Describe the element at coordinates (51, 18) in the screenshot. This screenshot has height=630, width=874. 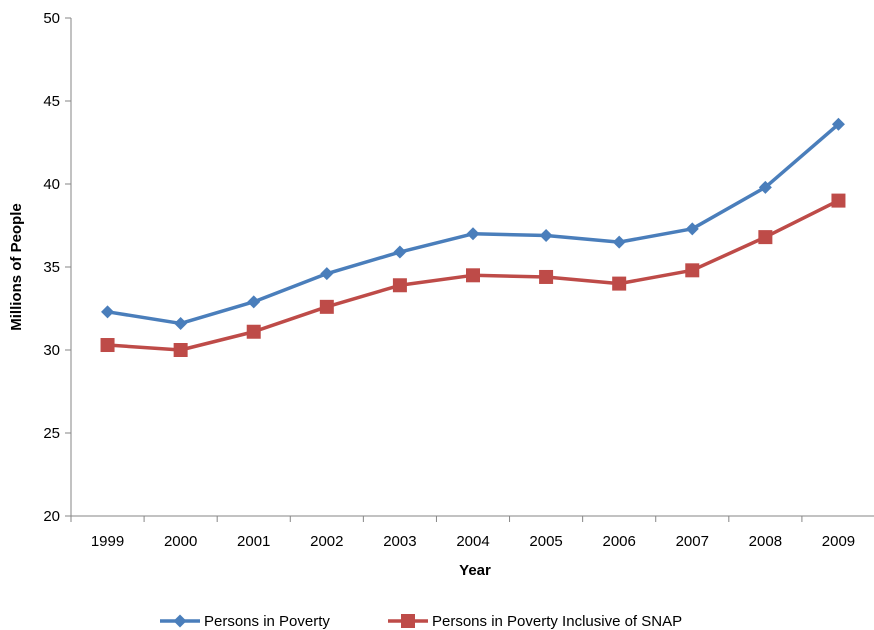
I see `y-tick-label: 50` at that location.